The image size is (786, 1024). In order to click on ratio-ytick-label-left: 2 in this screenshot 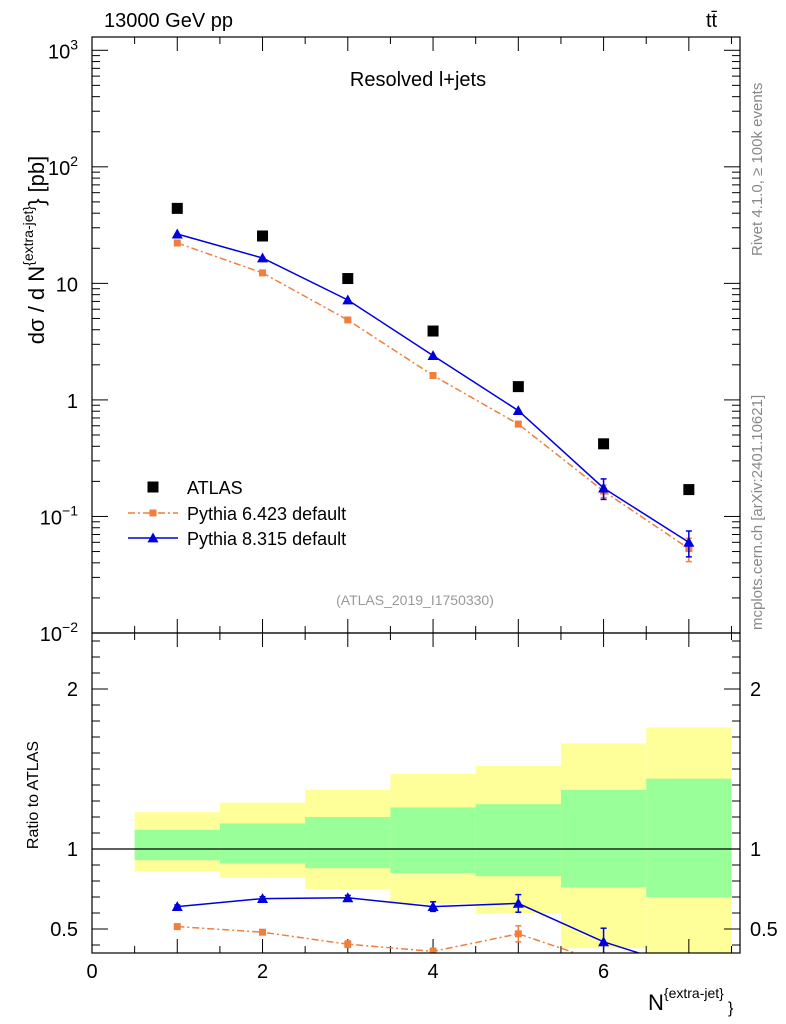, I will do `click(72, 690)`.